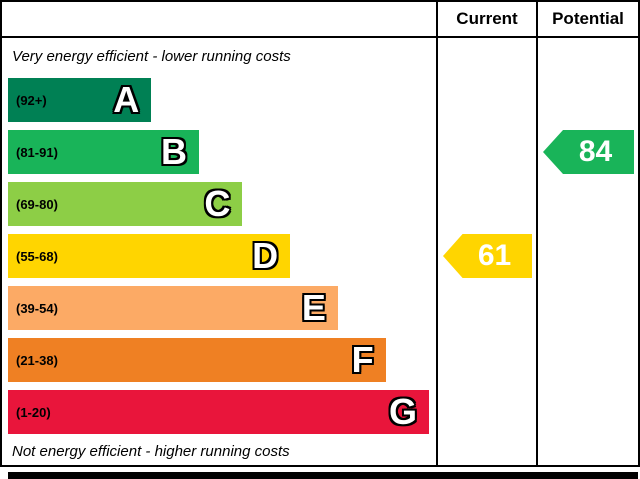 The height and width of the screenshot is (479, 640). I want to click on band-bar-f: (21-38) F, so click(197, 360).